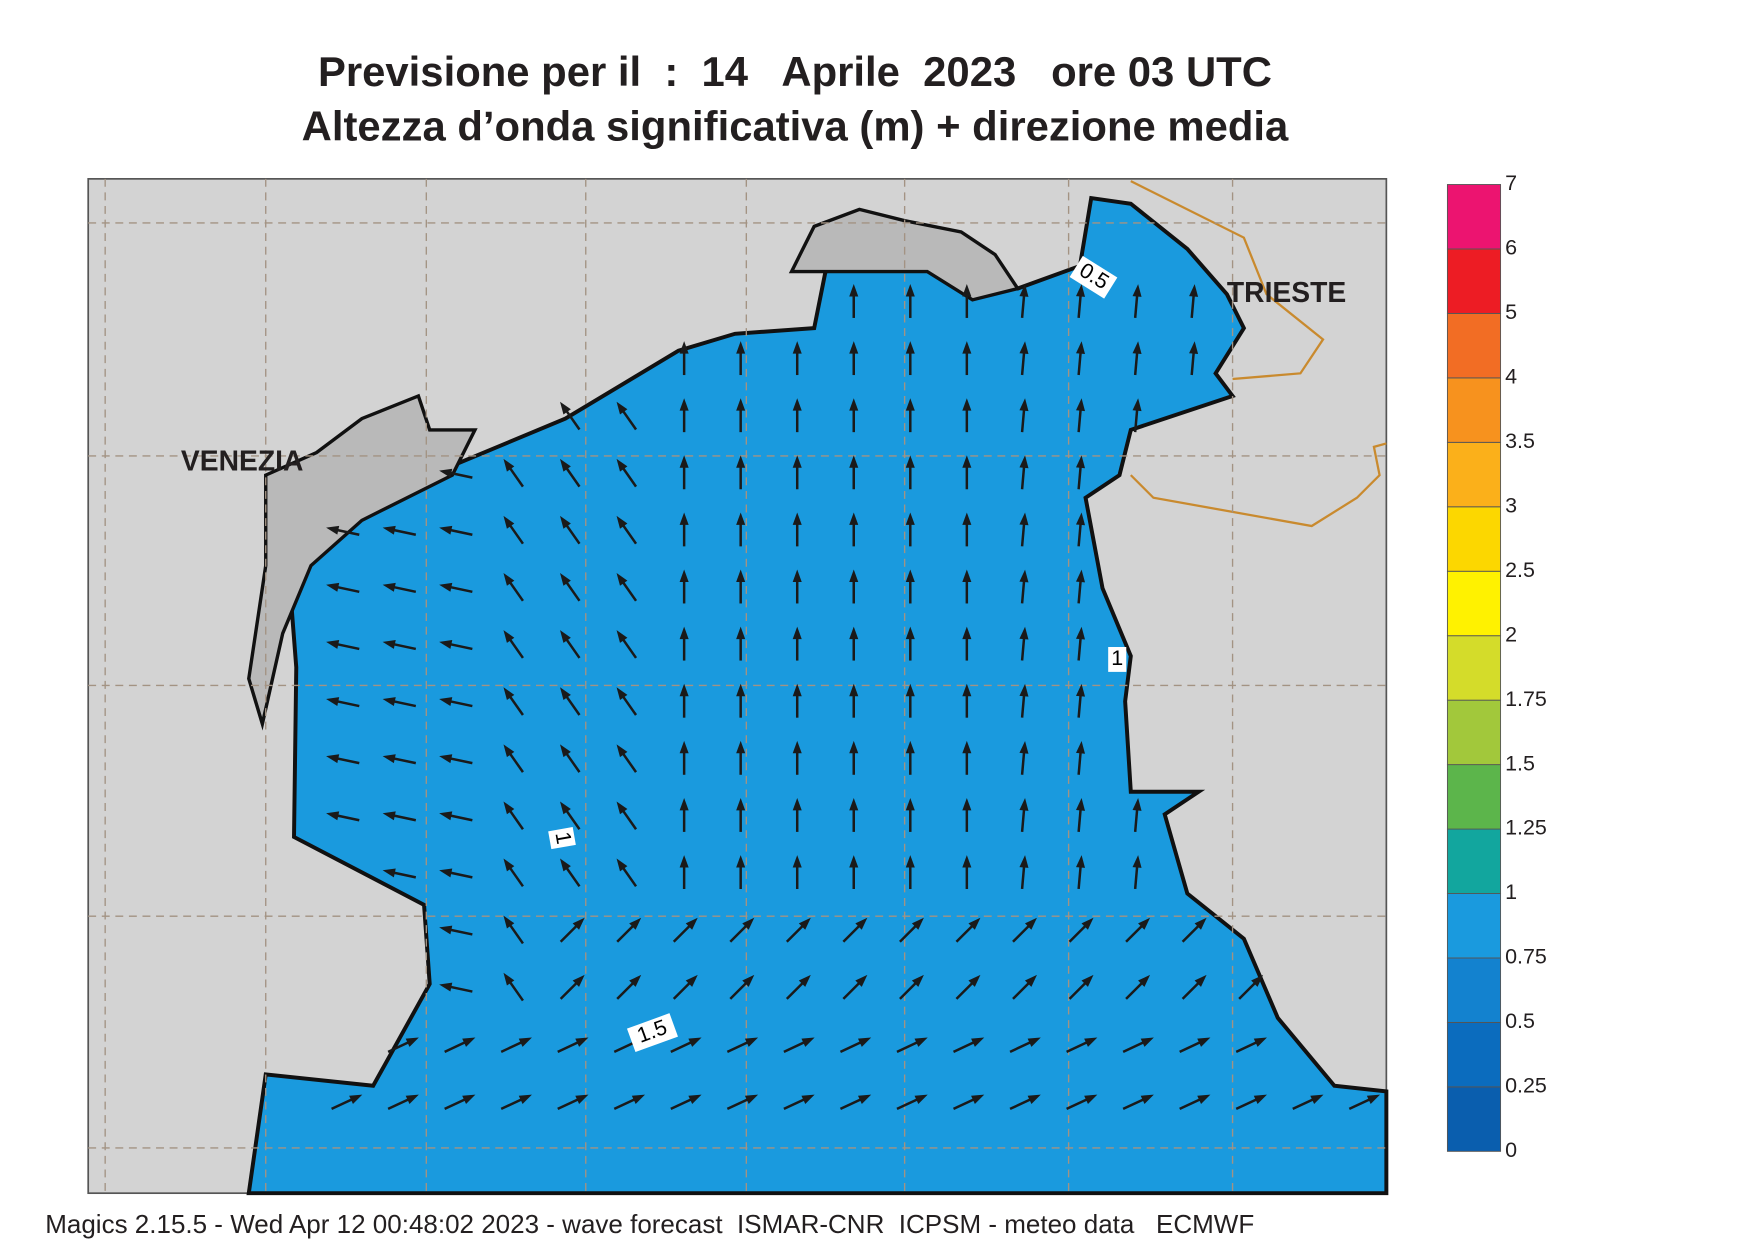 Image resolution: width=1755 pixels, height=1242 pixels. I want to click on colorbar-label: 0.5, so click(1520, 1021).